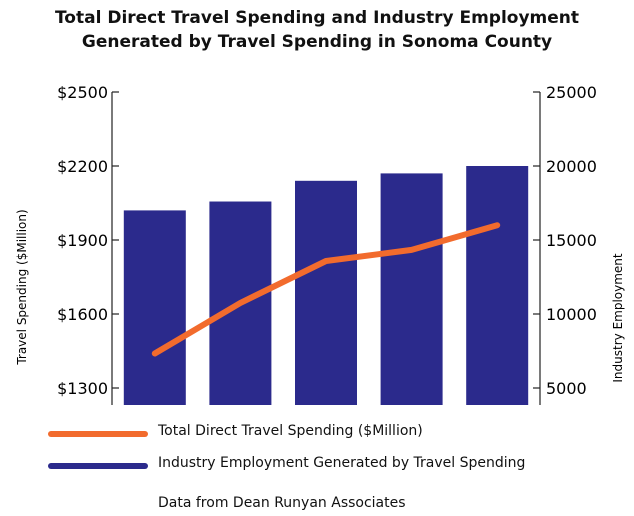 This screenshot has height=516, width=634. I want to click on y-axis-right-tick-label: 5000, so click(566, 388).